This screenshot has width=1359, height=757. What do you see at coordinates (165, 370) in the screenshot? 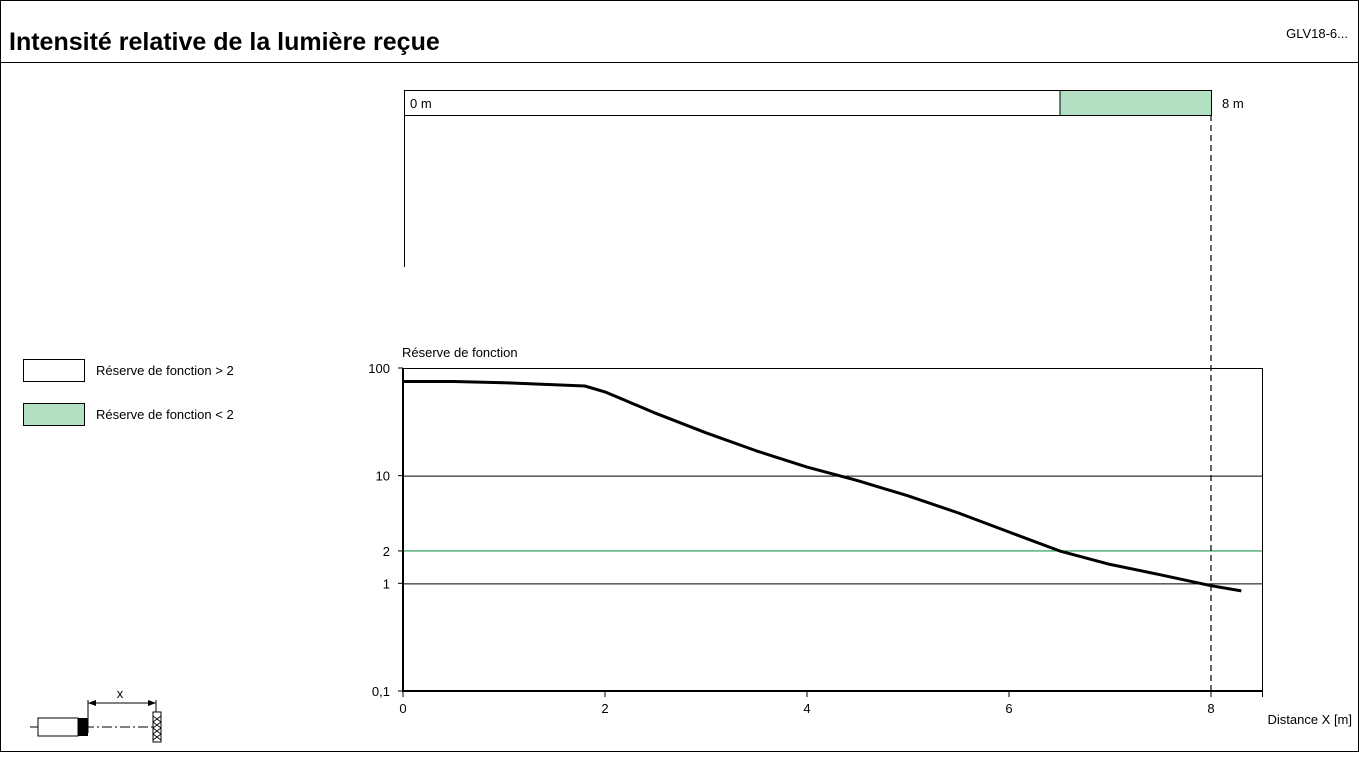
I see `legend-label-high: Réserve de fonction > 2` at bounding box center [165, 370].